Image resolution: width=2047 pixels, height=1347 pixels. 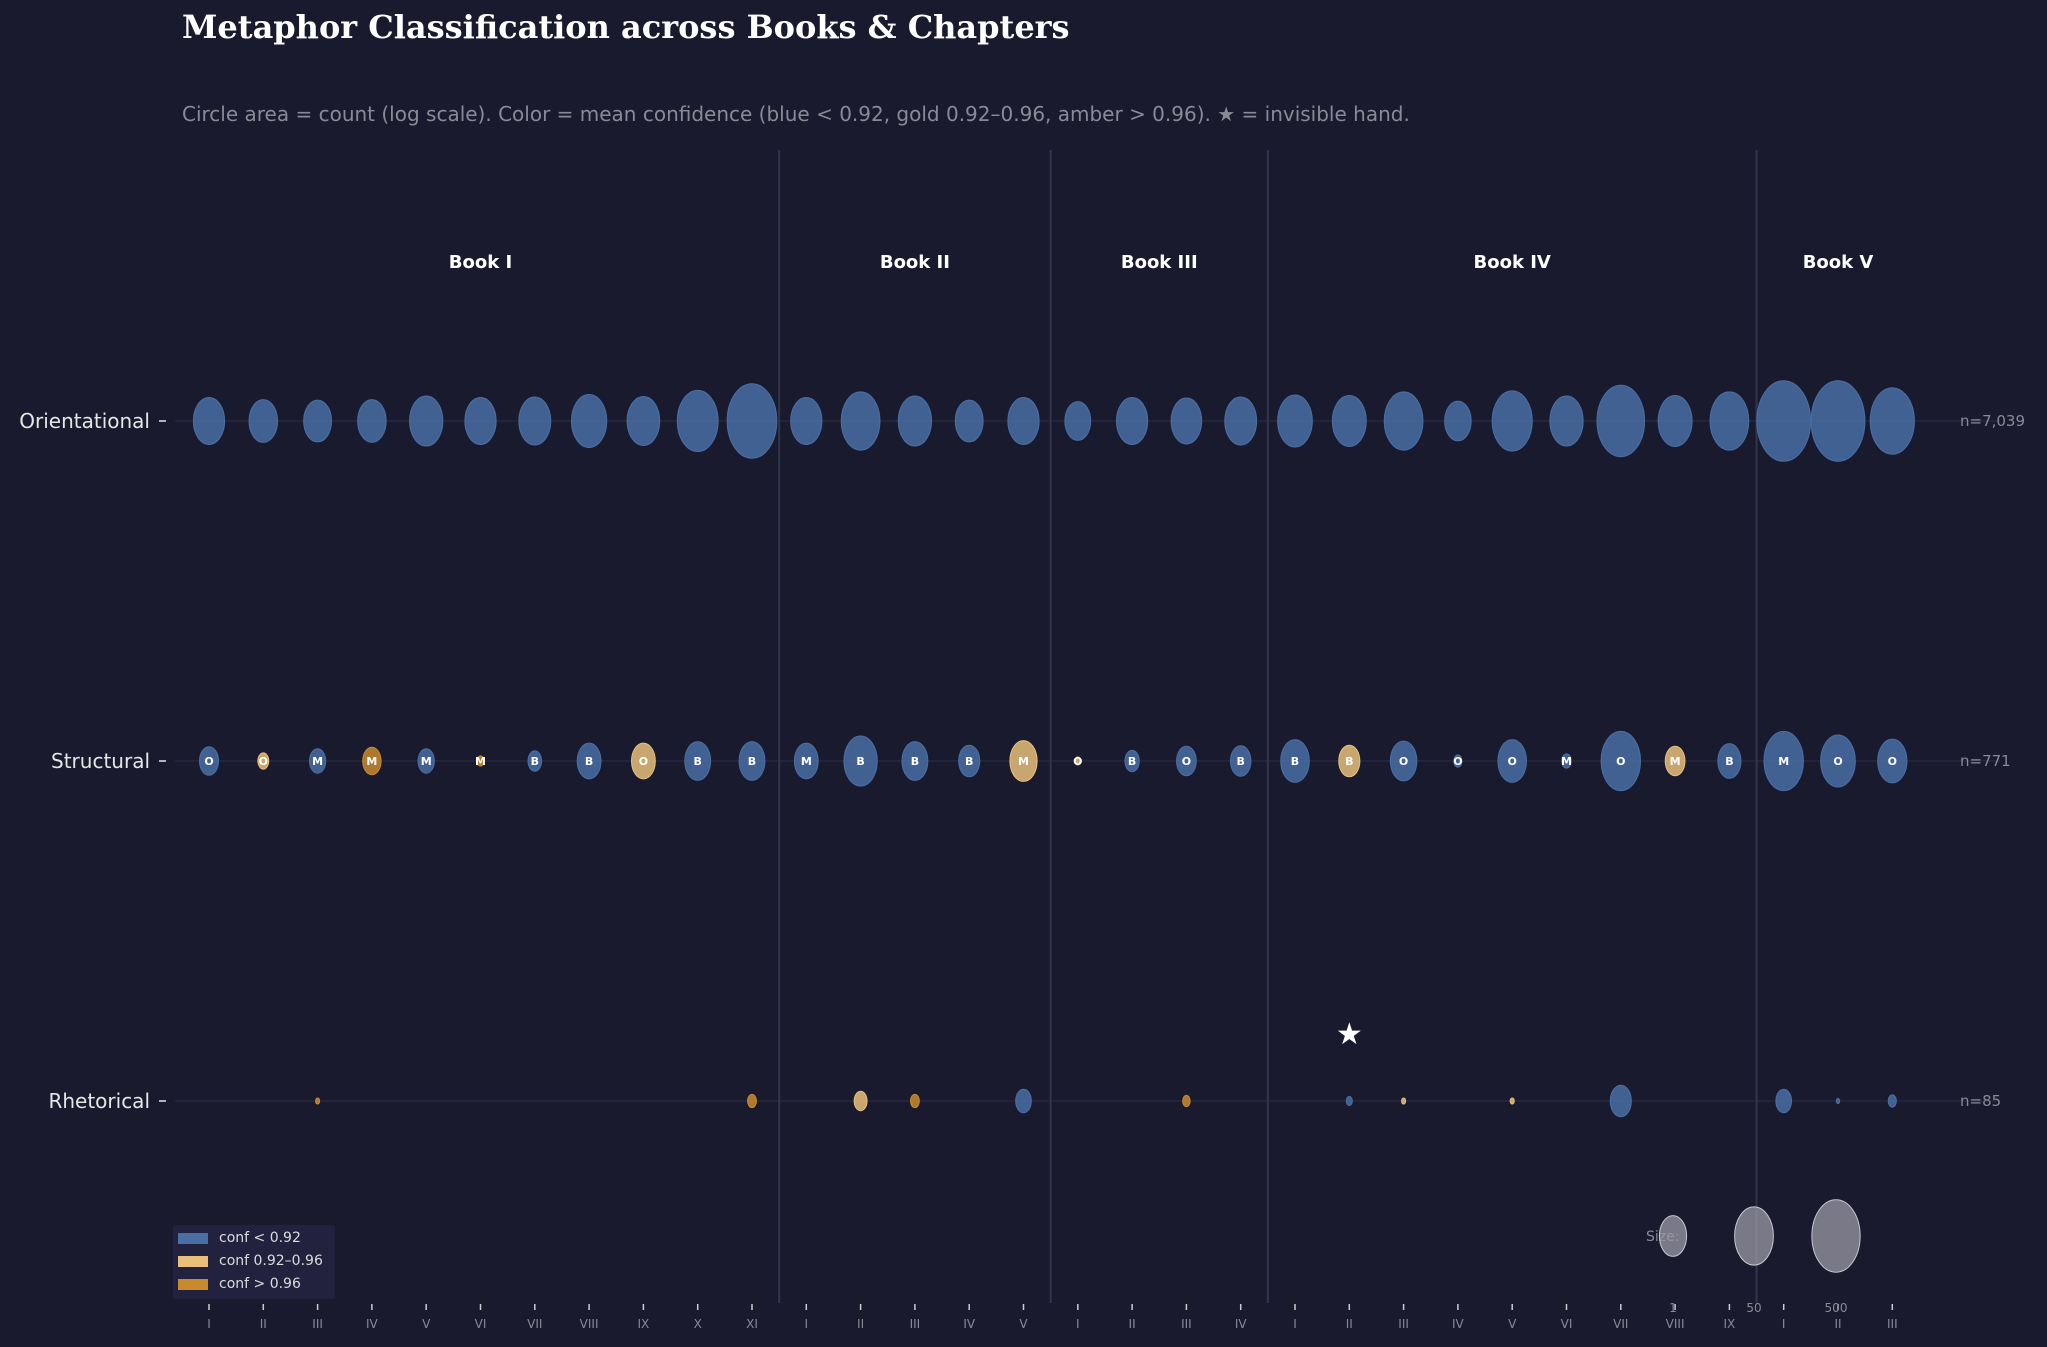 What do you see at coordinates (84, 421) in the screenshot?
I see `category-label: Orientational` at bounding box center [84, 421].